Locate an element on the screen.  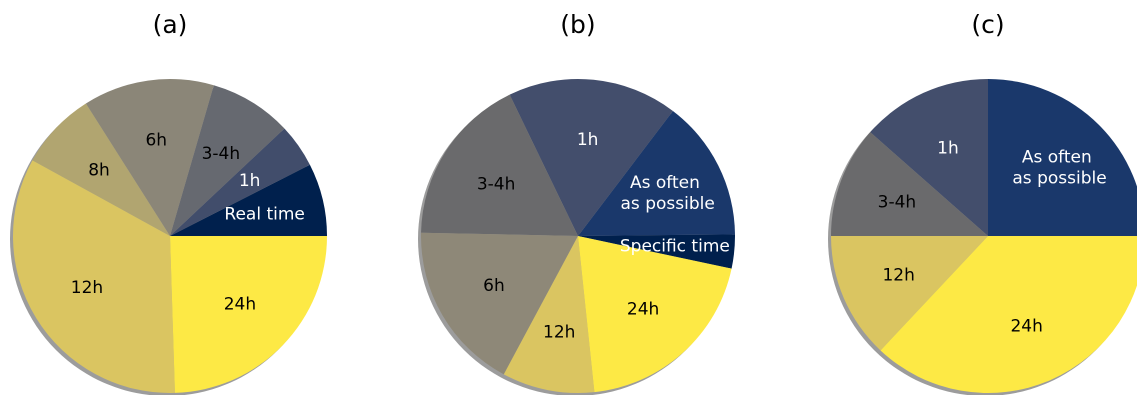
slice-label-b-specific-time: Specific time is located at coordinates (675, 247).